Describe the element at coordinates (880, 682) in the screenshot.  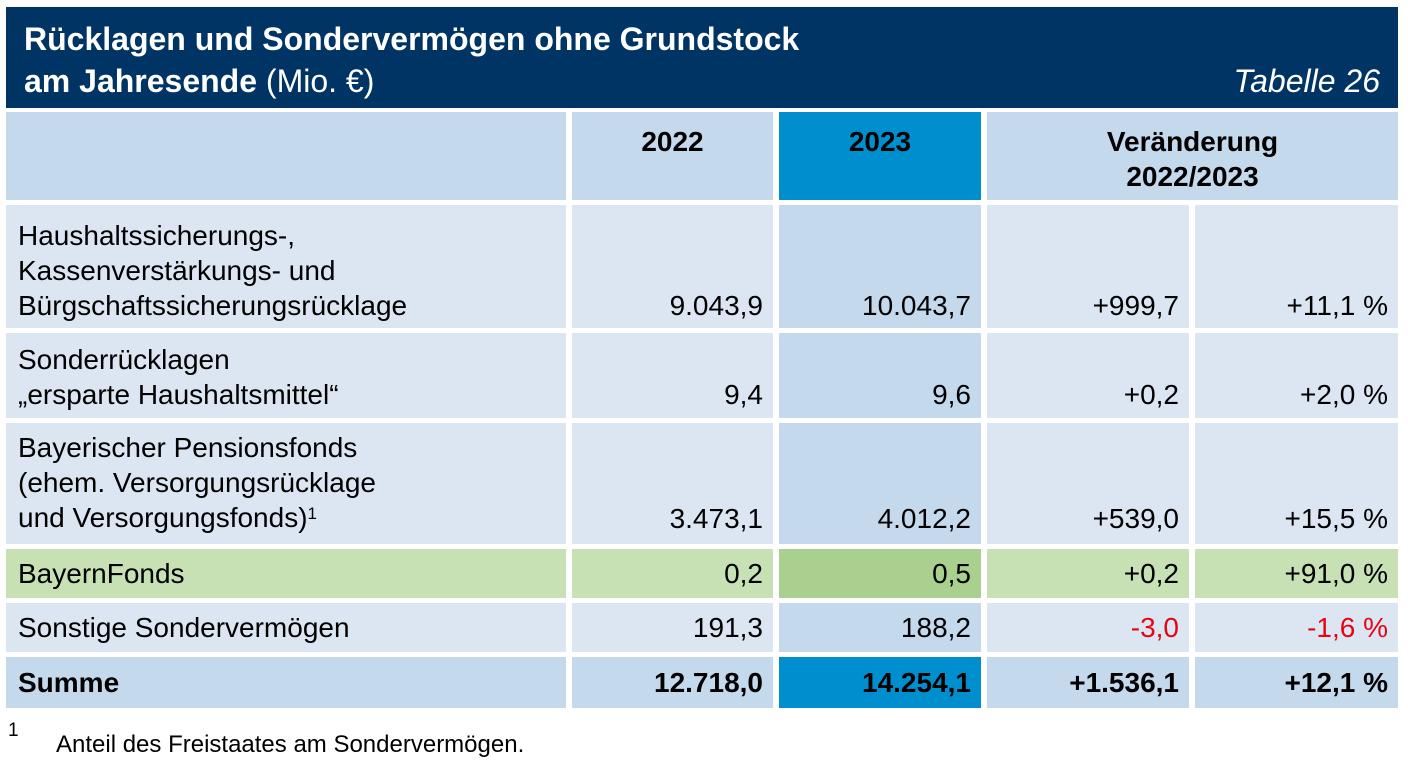
I see `total-2023: 14.254,1` at that location.